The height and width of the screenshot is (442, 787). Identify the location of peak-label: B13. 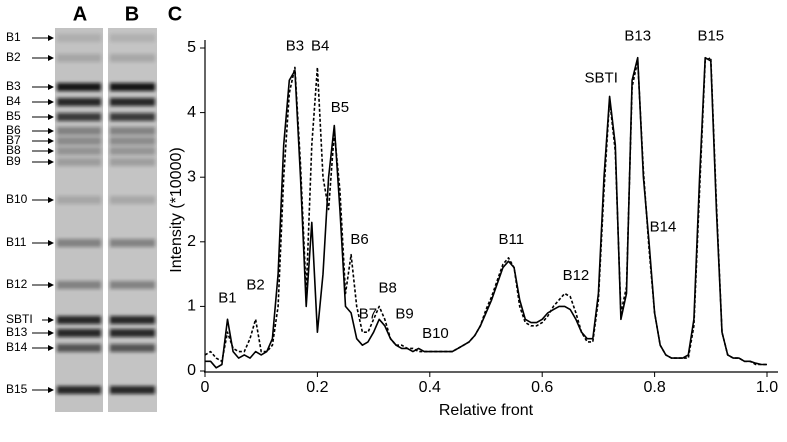
(637, 36).